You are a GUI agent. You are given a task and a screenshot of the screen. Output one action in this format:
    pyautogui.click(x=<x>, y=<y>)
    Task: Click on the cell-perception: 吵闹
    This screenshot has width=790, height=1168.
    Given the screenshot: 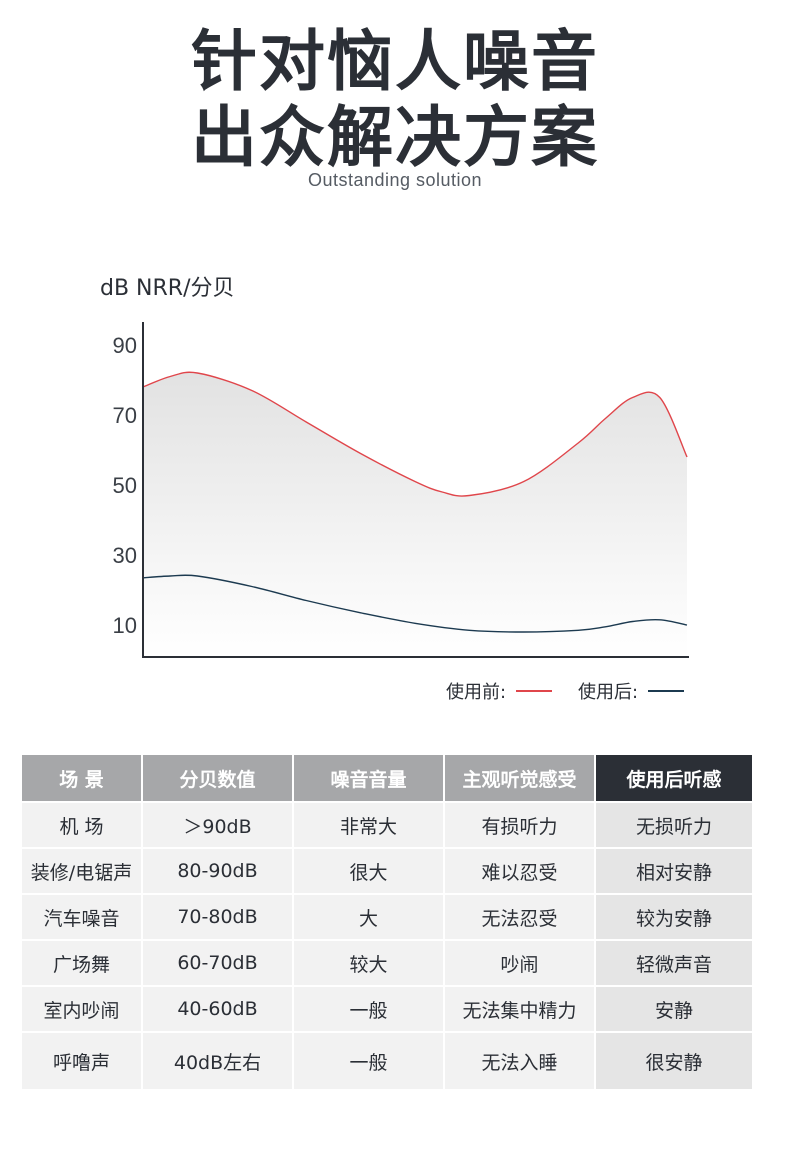 What is the action you would take?
    pyautogui.click(x=520, y=964)
    